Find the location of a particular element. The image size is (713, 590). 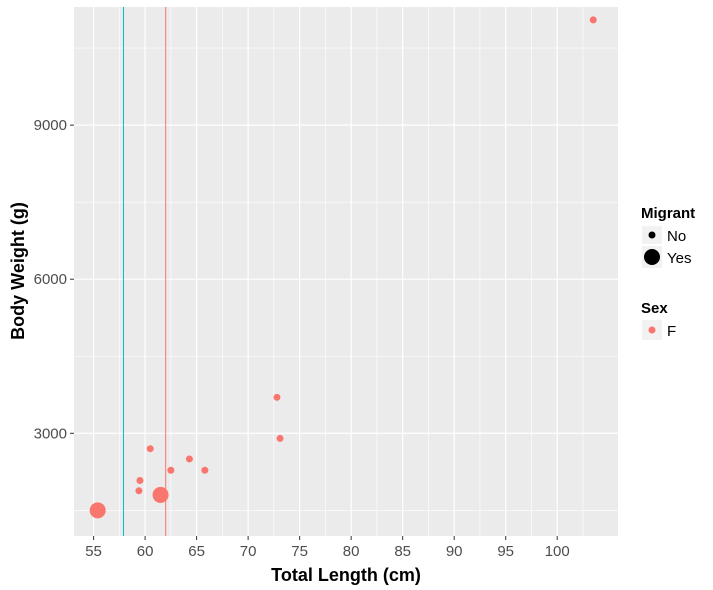

x-tick-label: 100 is located at coordinates (557, 551).